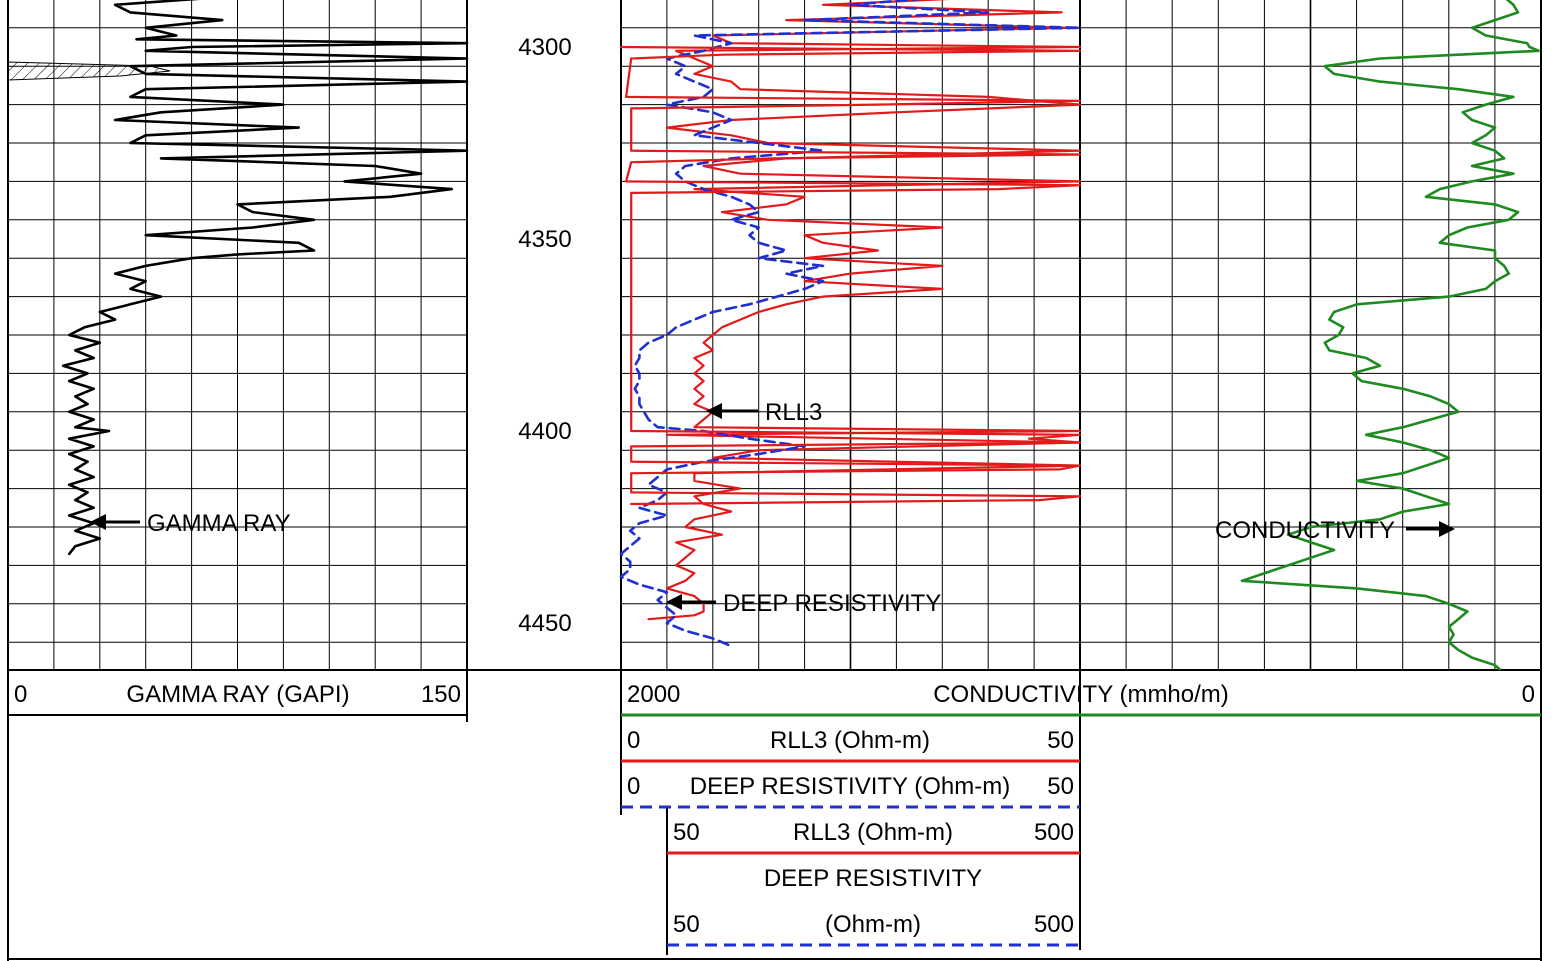 The height and width of the screenshot is (961, 1554). What do you see at coordinates (441, 694) in the screenshot?
I see `gamma-scale-right: 150` at bounding box center [441, 694].